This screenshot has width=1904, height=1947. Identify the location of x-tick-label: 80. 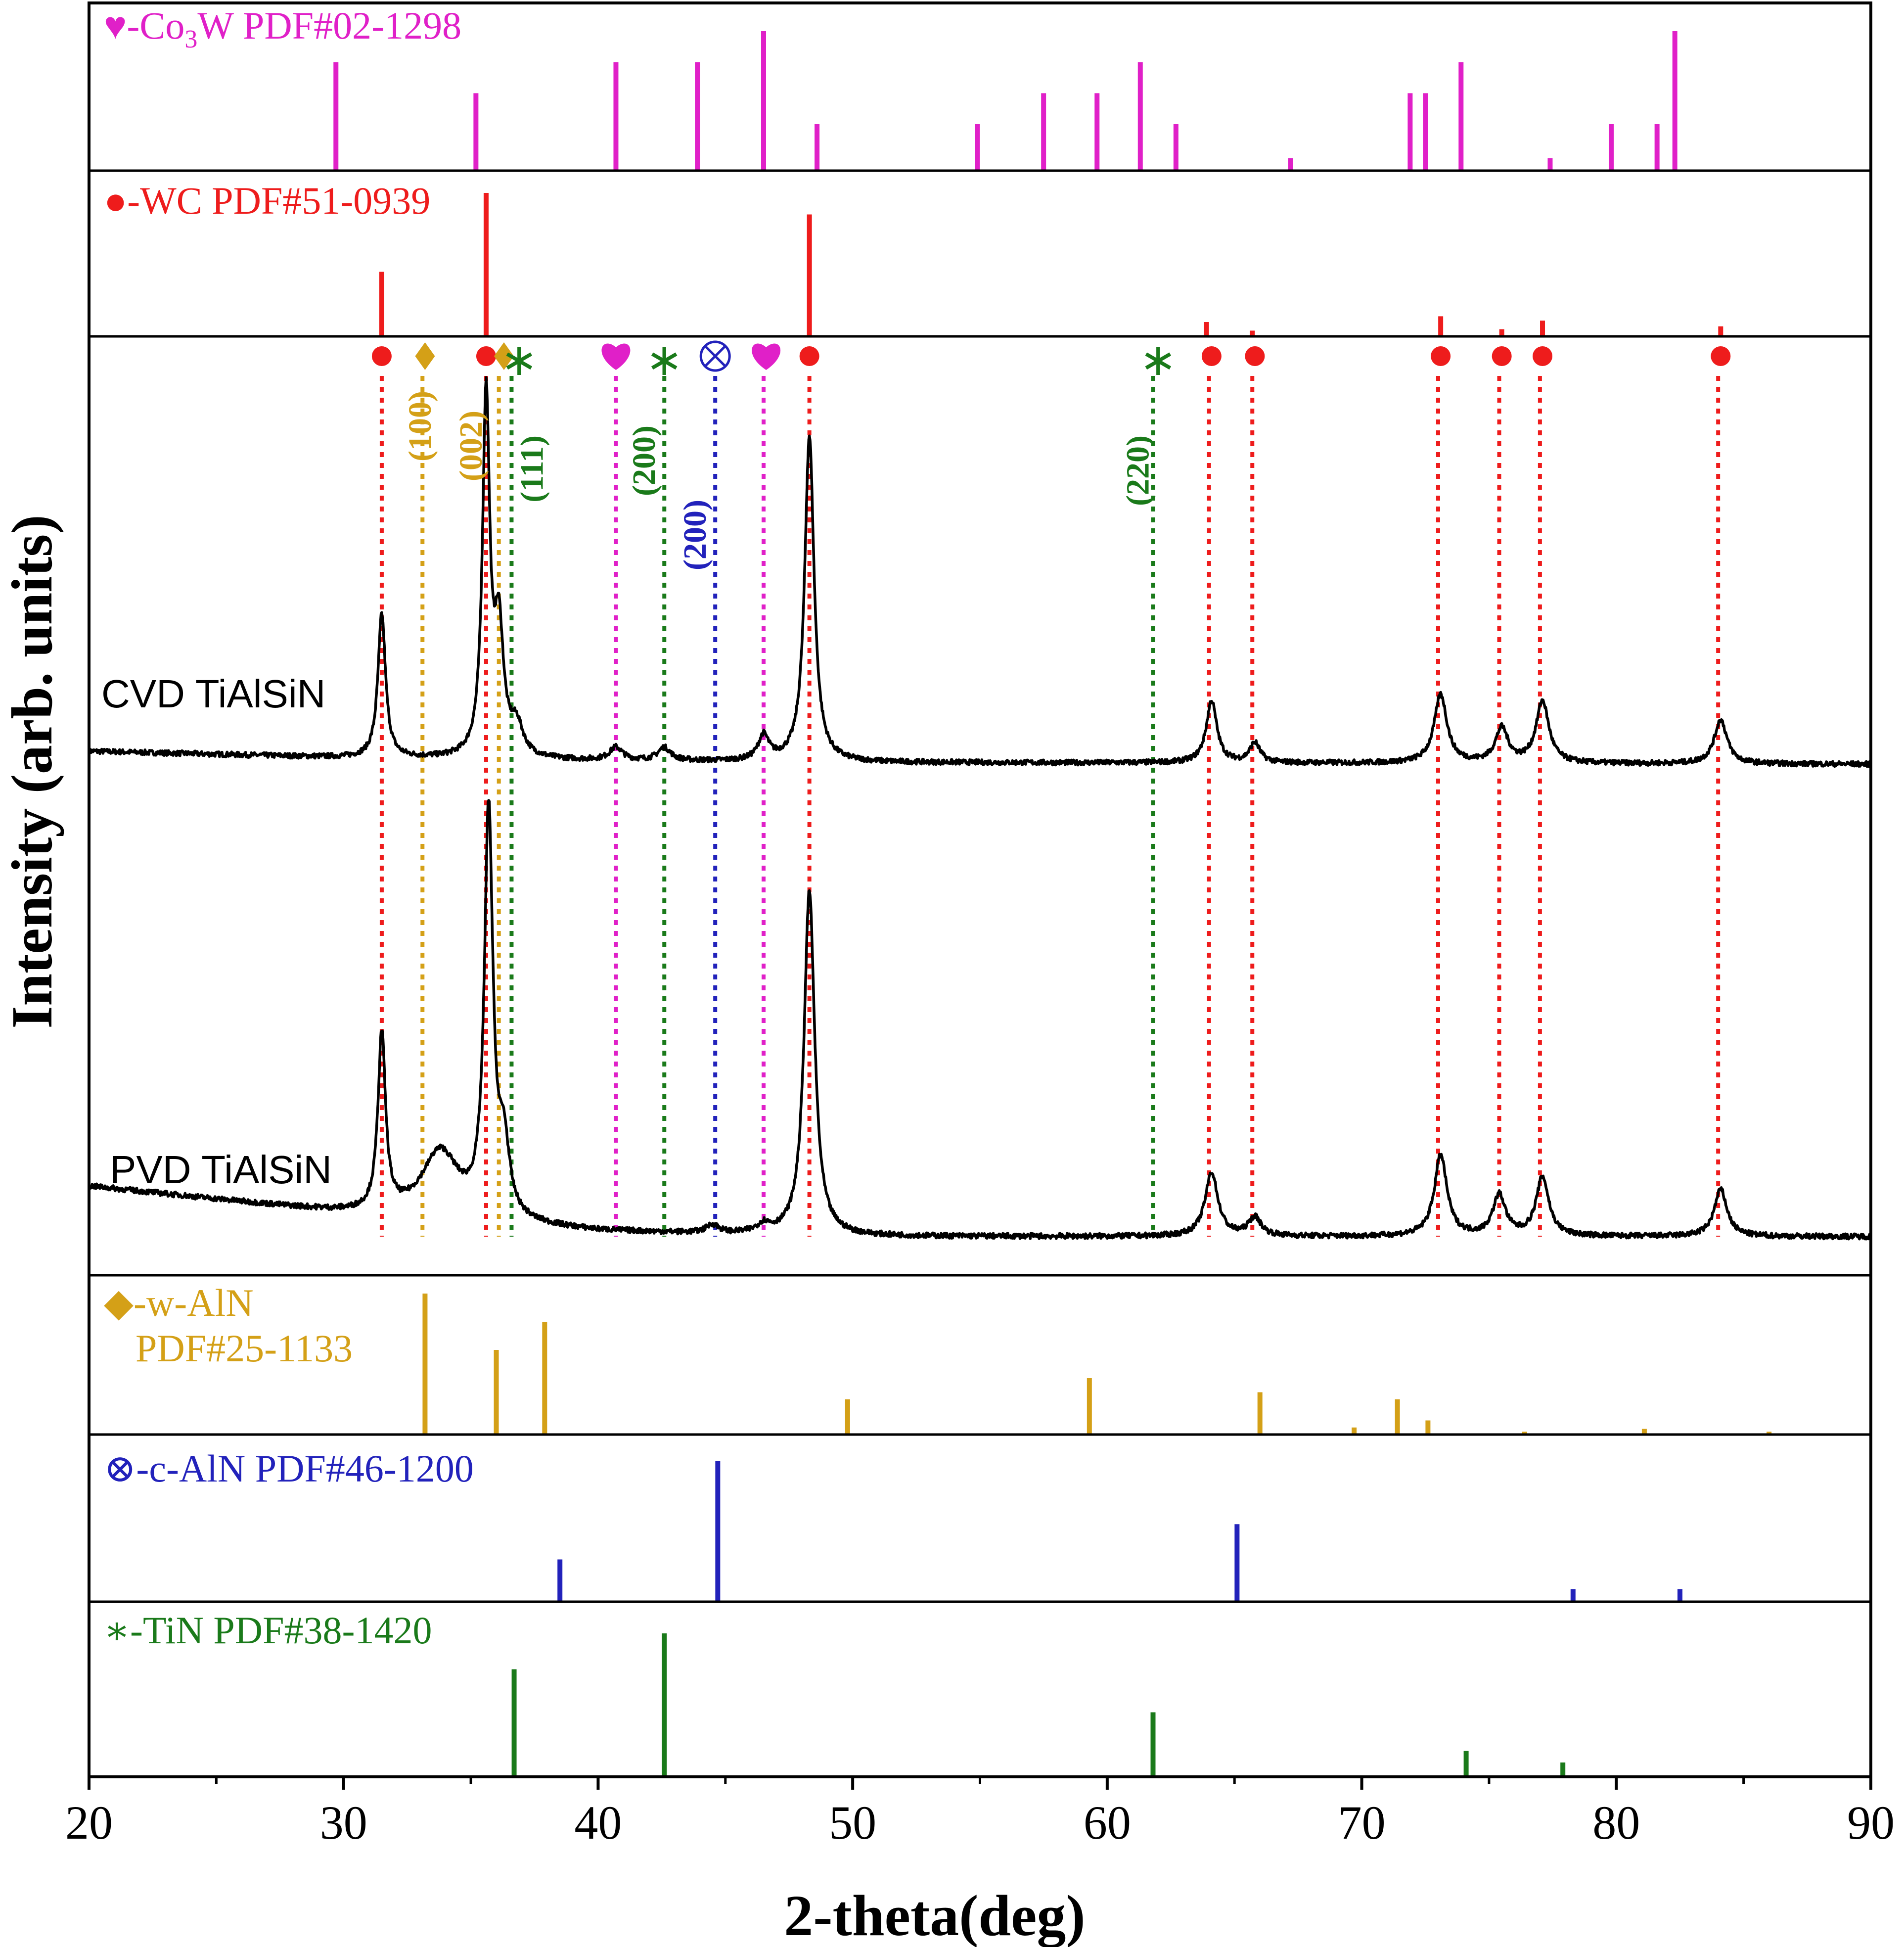
(1616, 1823).